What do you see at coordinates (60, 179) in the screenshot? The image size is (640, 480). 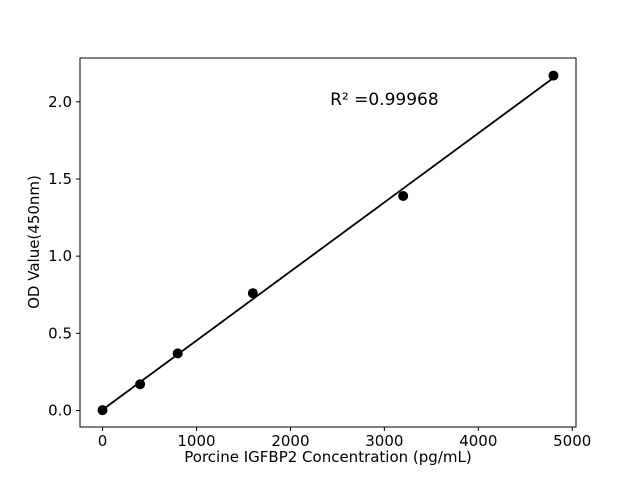 I see `y-tick-label: 1.5` at bounding box center [60, 179].